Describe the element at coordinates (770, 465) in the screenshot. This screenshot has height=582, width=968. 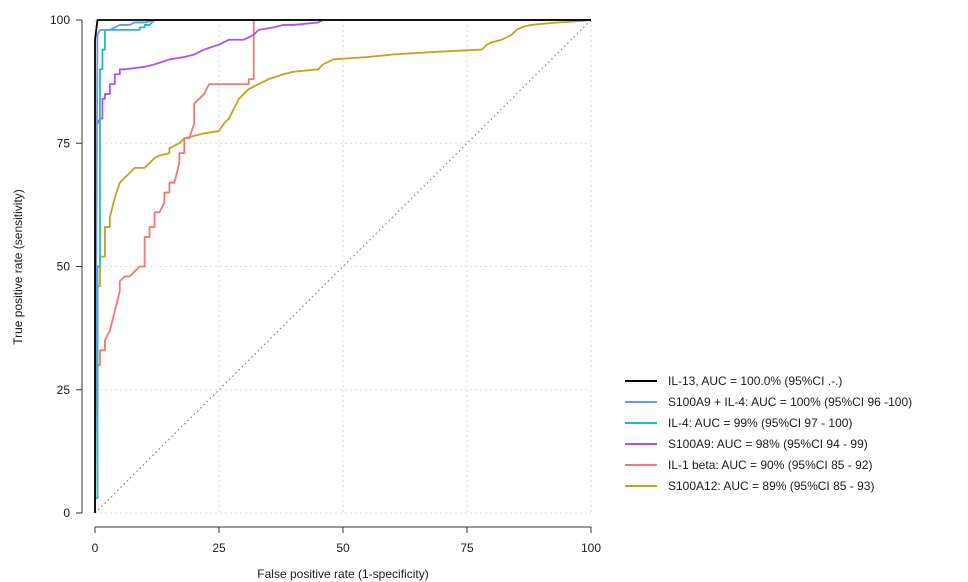
I see `legend-label-4: IL-1 beta: AUC = 90% (95%CI 85 - 92)` at that location.